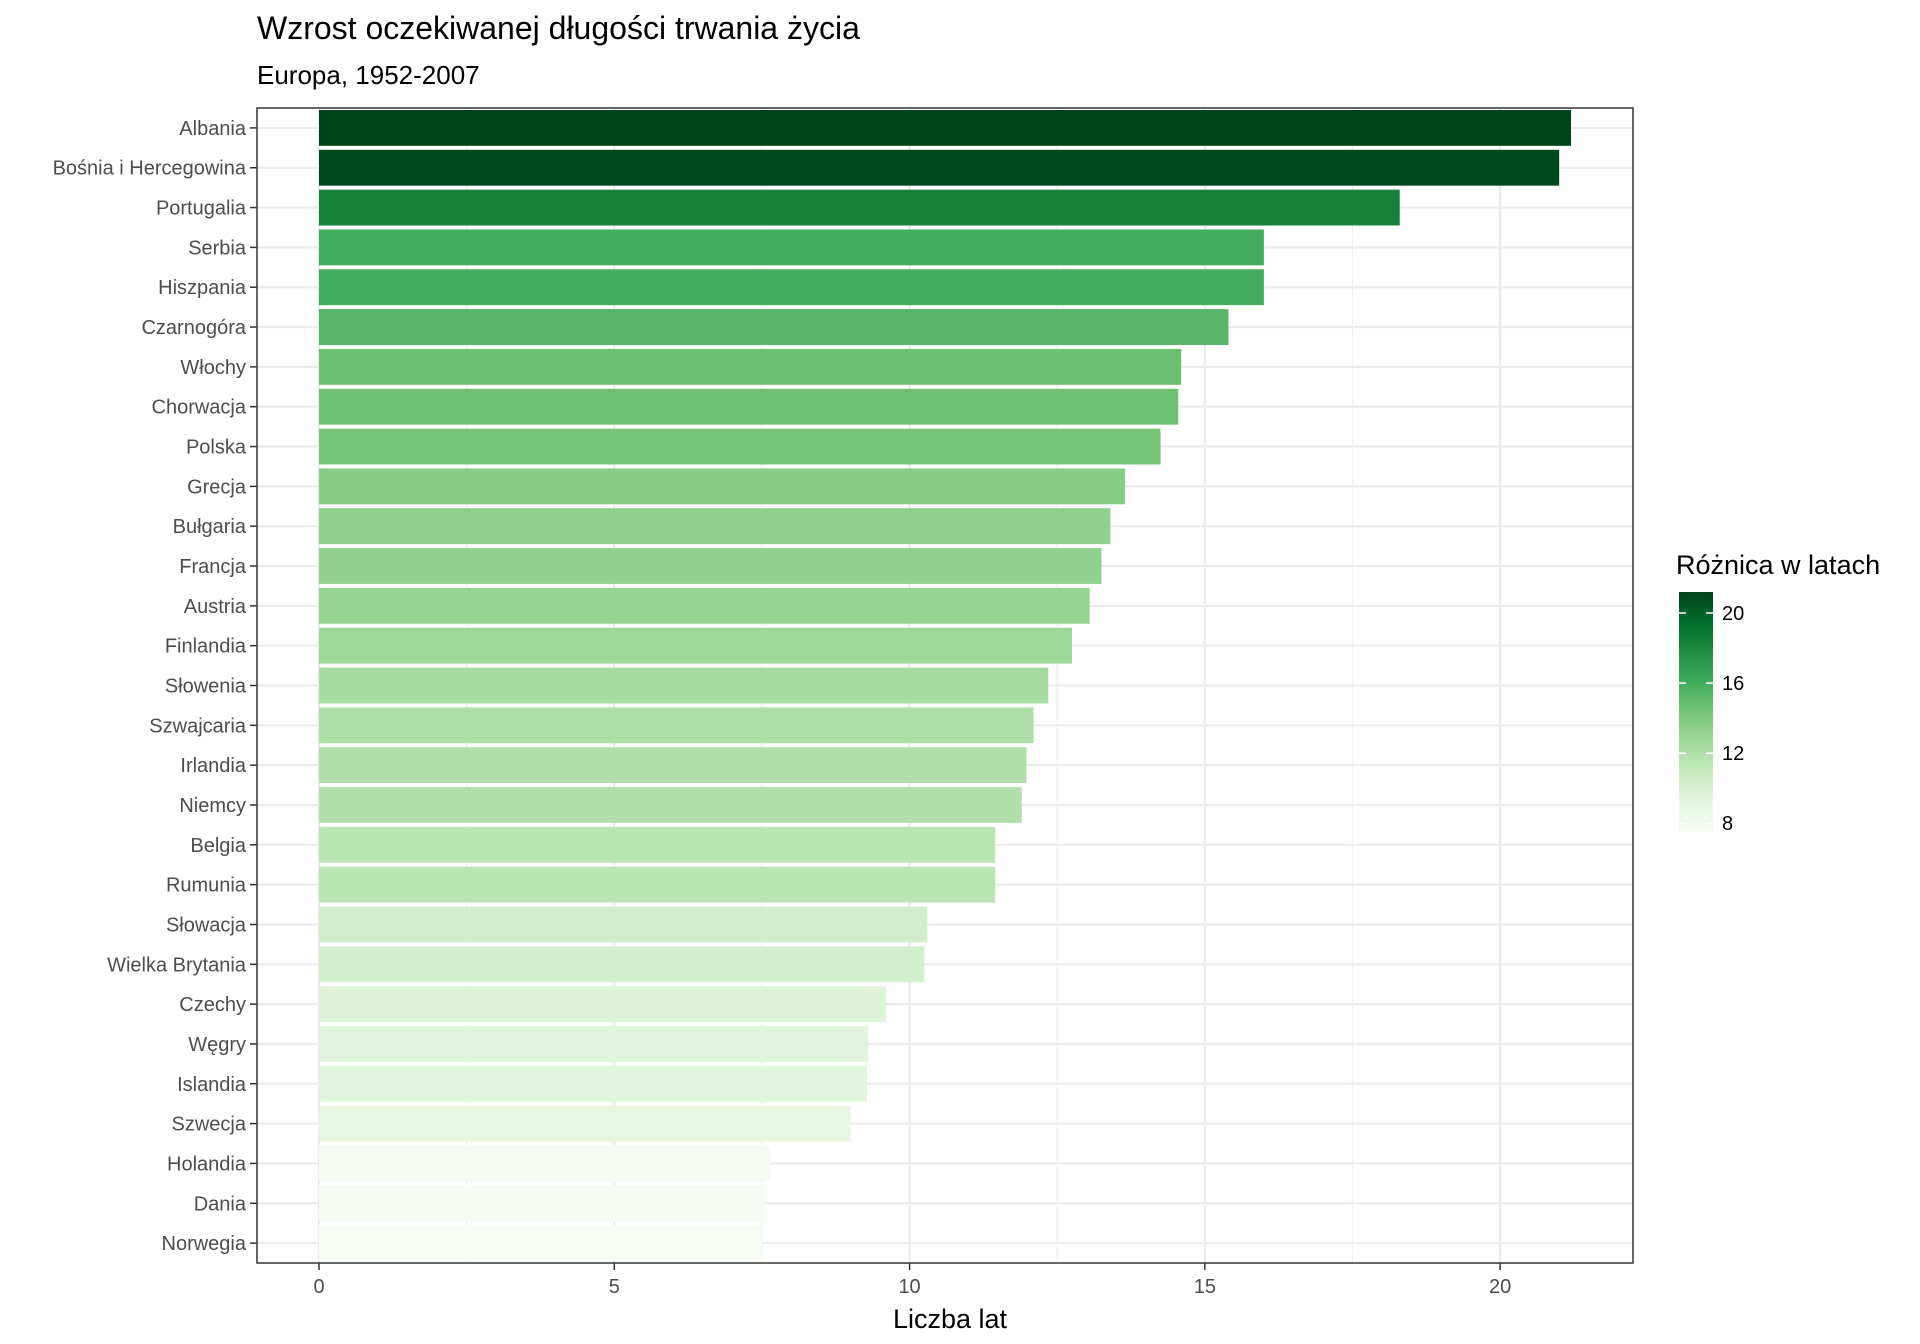 The image size is (1920, 1344). Describe the element at coordinates (909, 1287) in the screenshot. I see `x-tick-label: 10` at that location.